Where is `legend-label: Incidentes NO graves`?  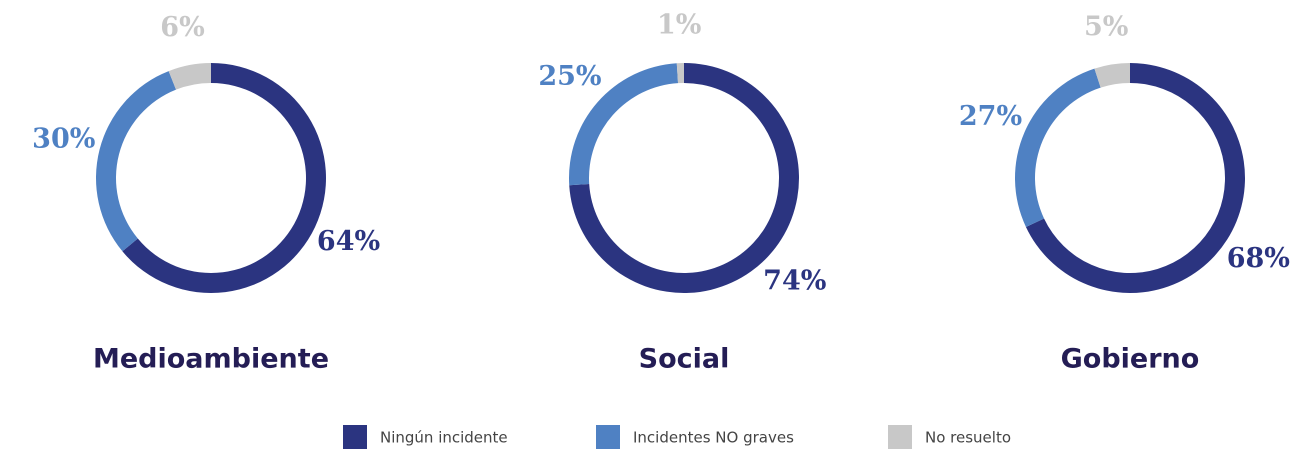 legend-label: Incidentes NO graves is located at coordinates (713, 438).